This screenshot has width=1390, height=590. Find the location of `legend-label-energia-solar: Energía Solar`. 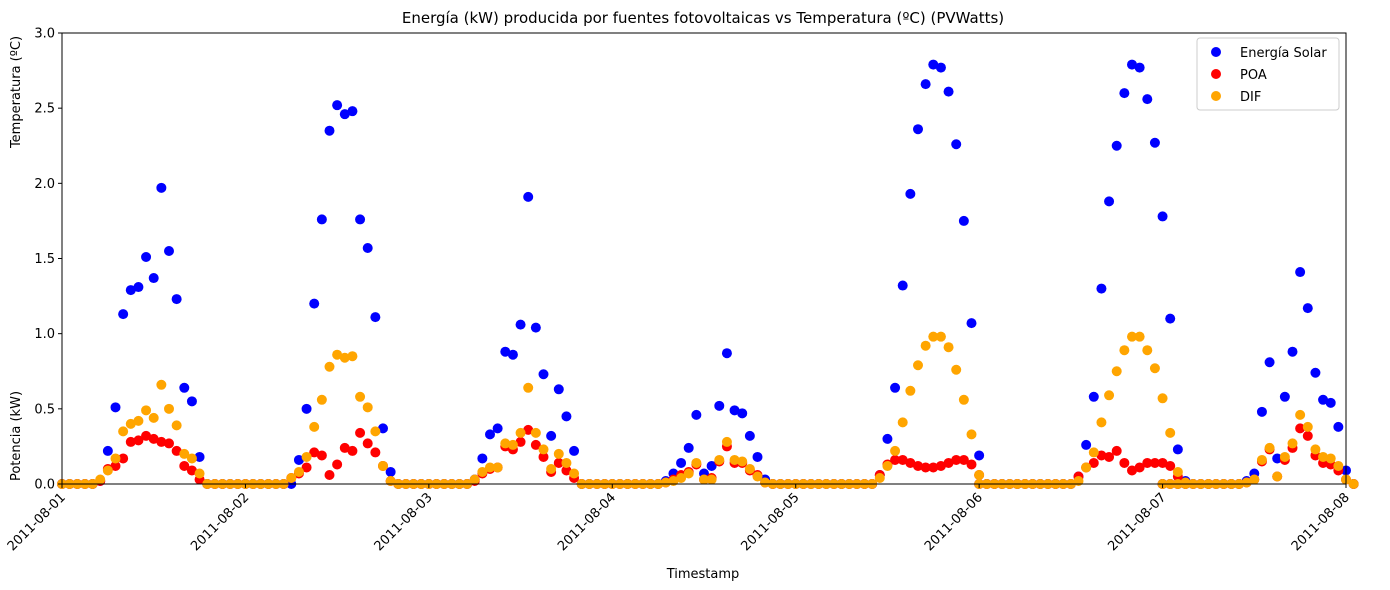

legend-label-energia-solar: Energía Solar is located at coordinates (1283, 53).